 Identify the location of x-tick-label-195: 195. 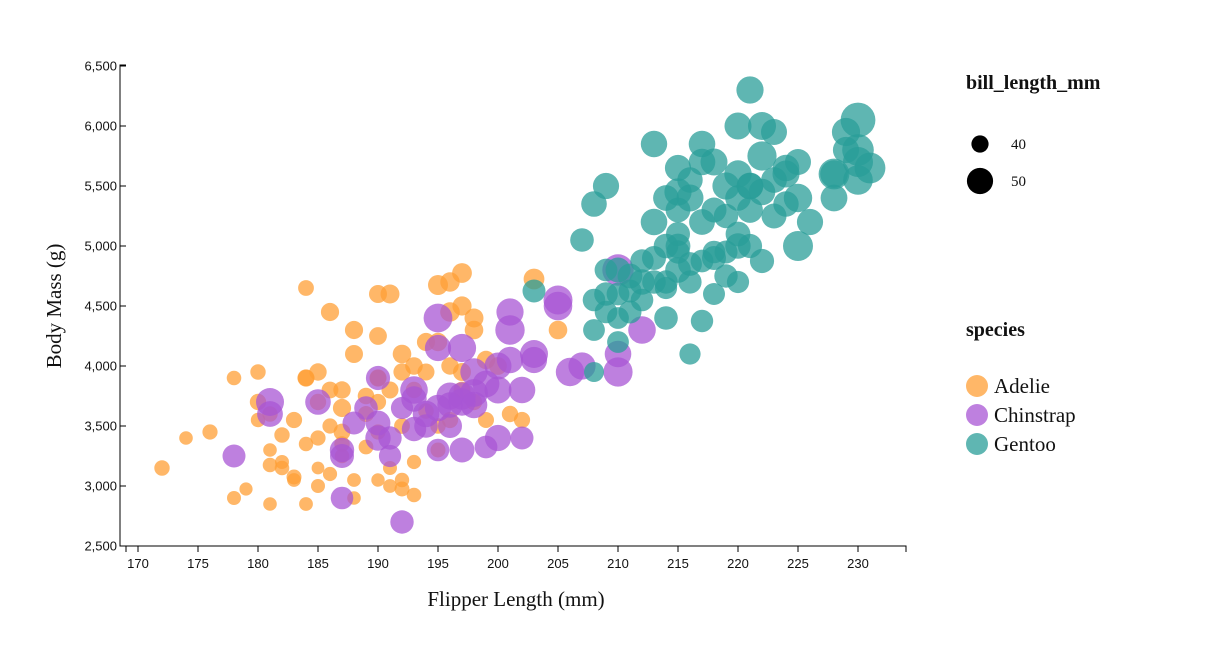
(438, 563).